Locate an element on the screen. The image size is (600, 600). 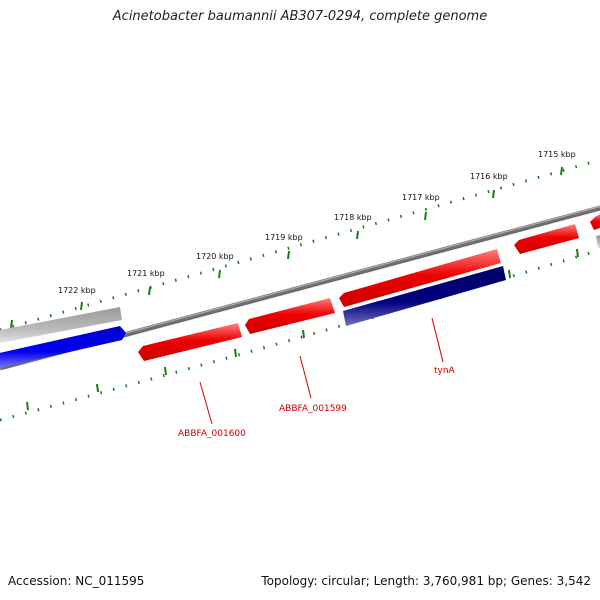
gene-label-abbfa-001599: ABBFA_001599 is located at coordinates (313, 409).